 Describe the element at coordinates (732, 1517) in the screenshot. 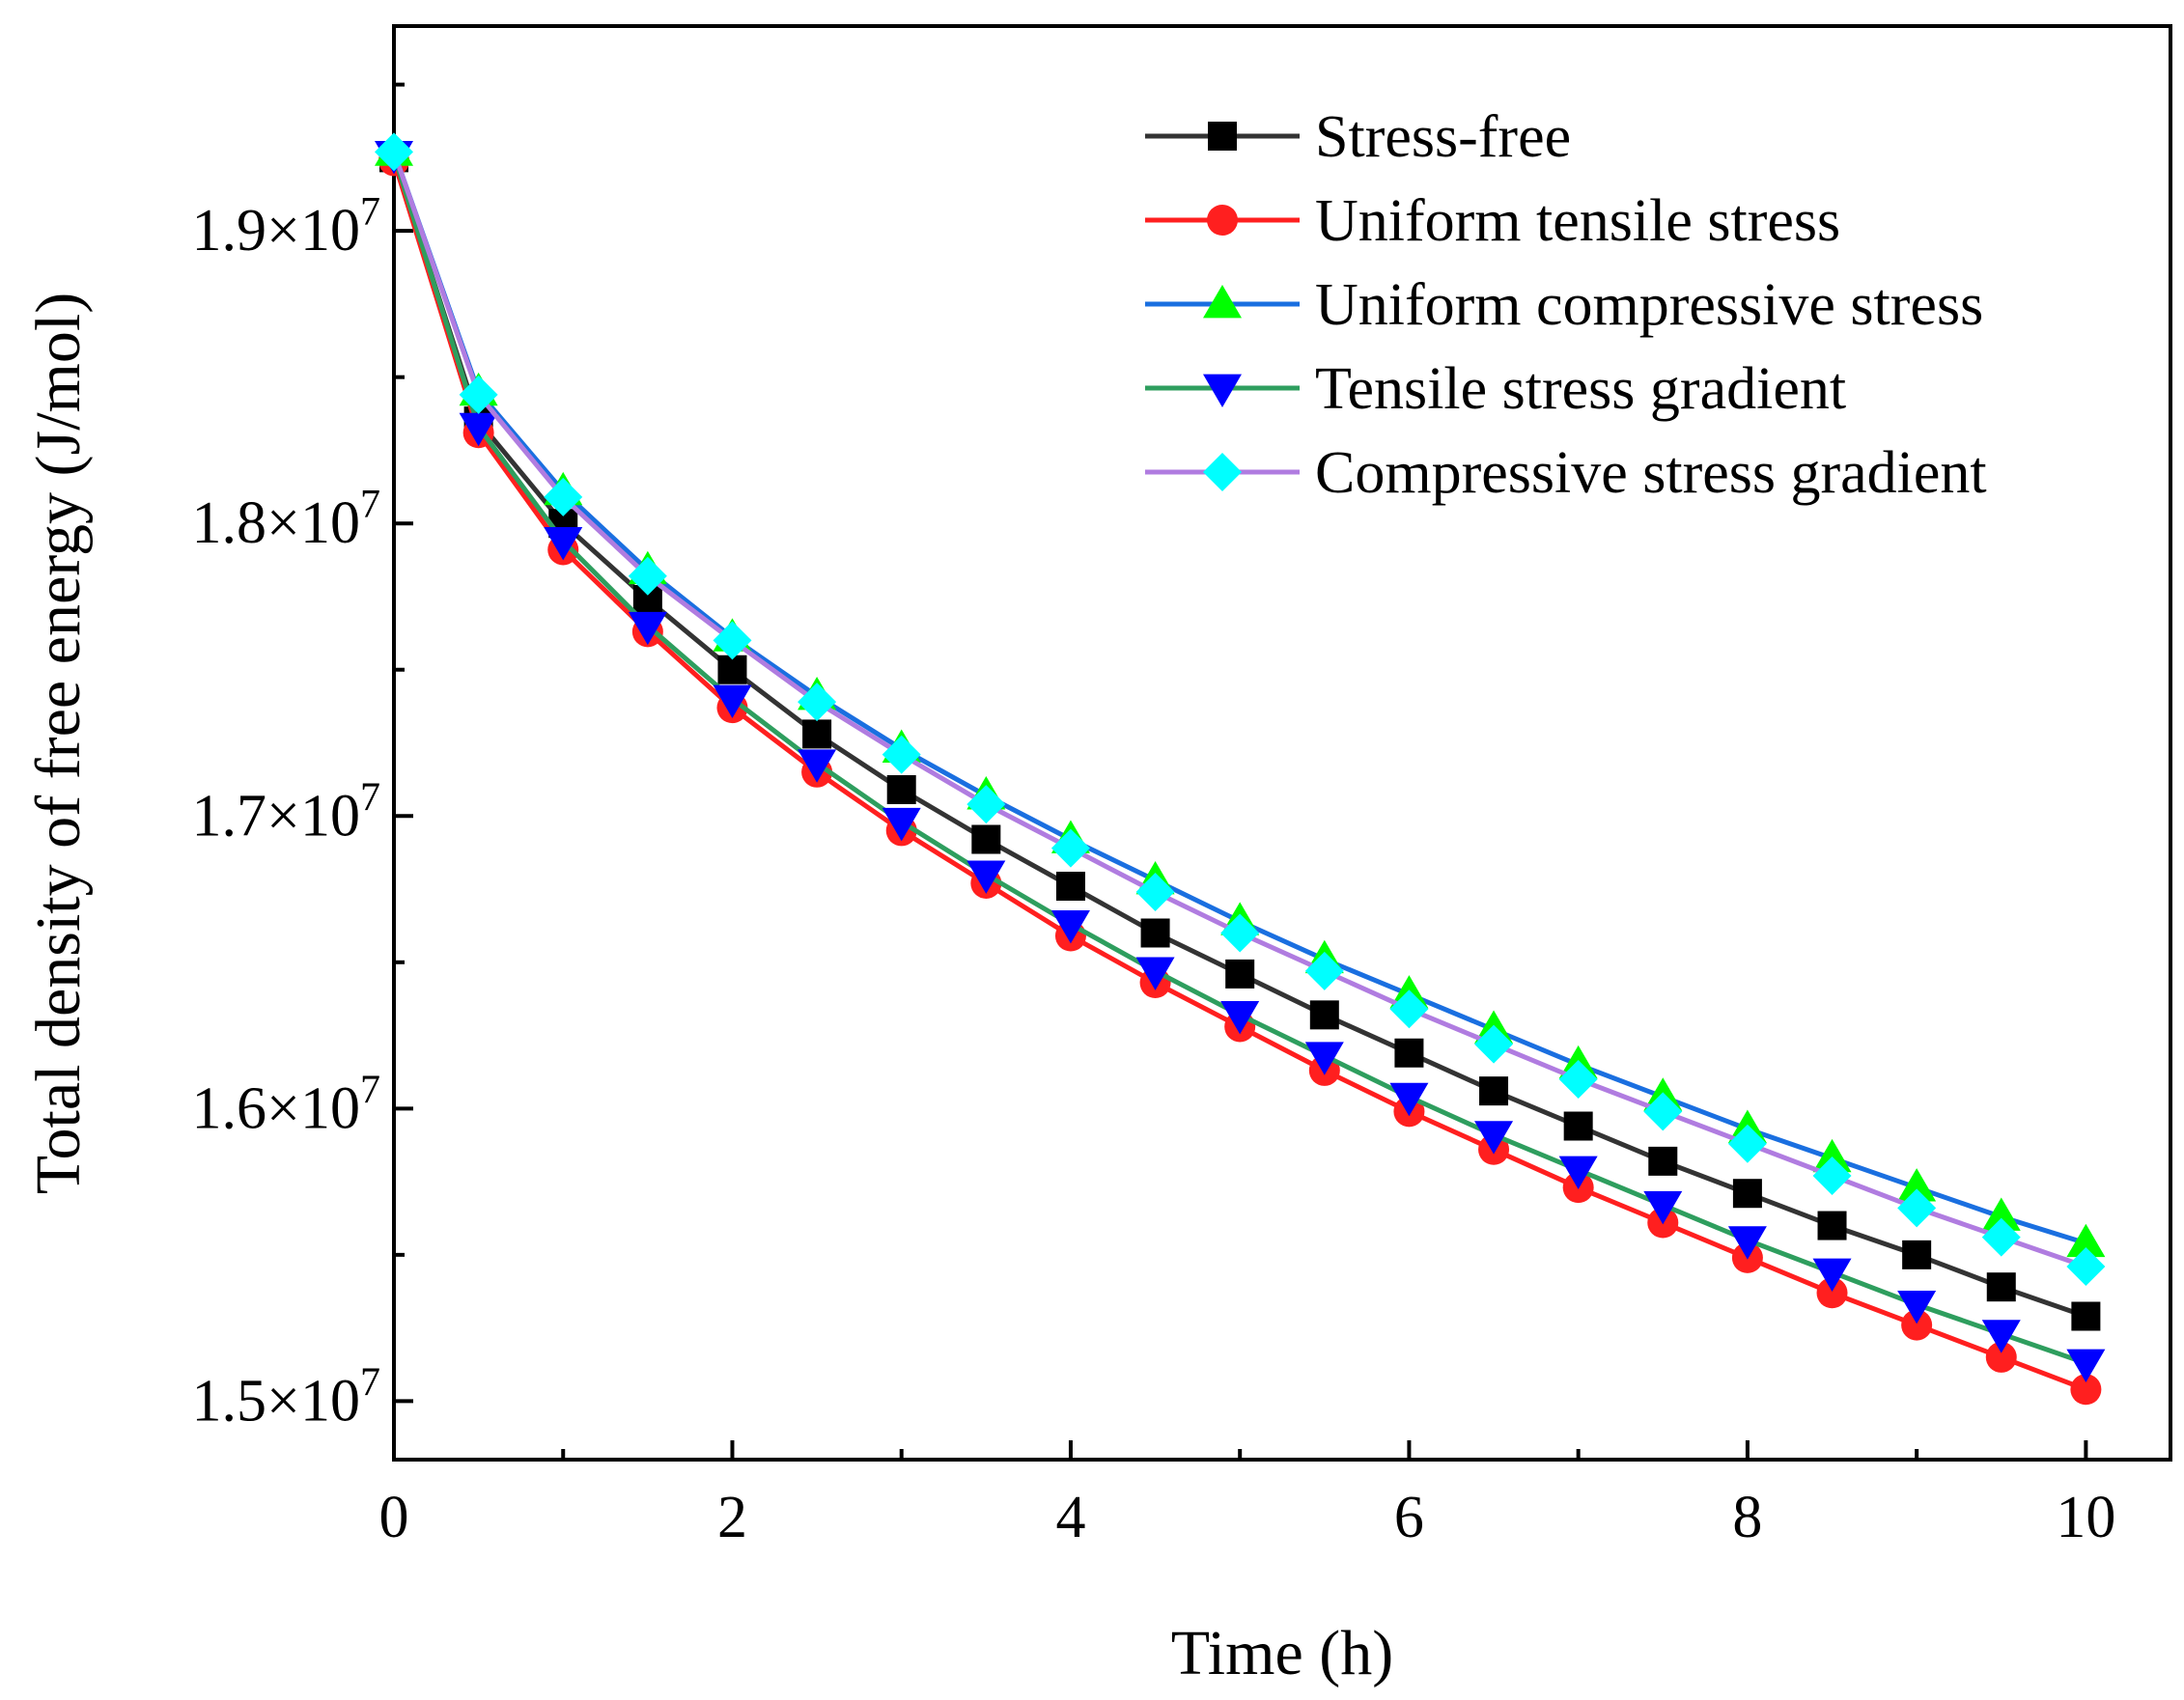

I see `x-tick-label: 2` at that location.